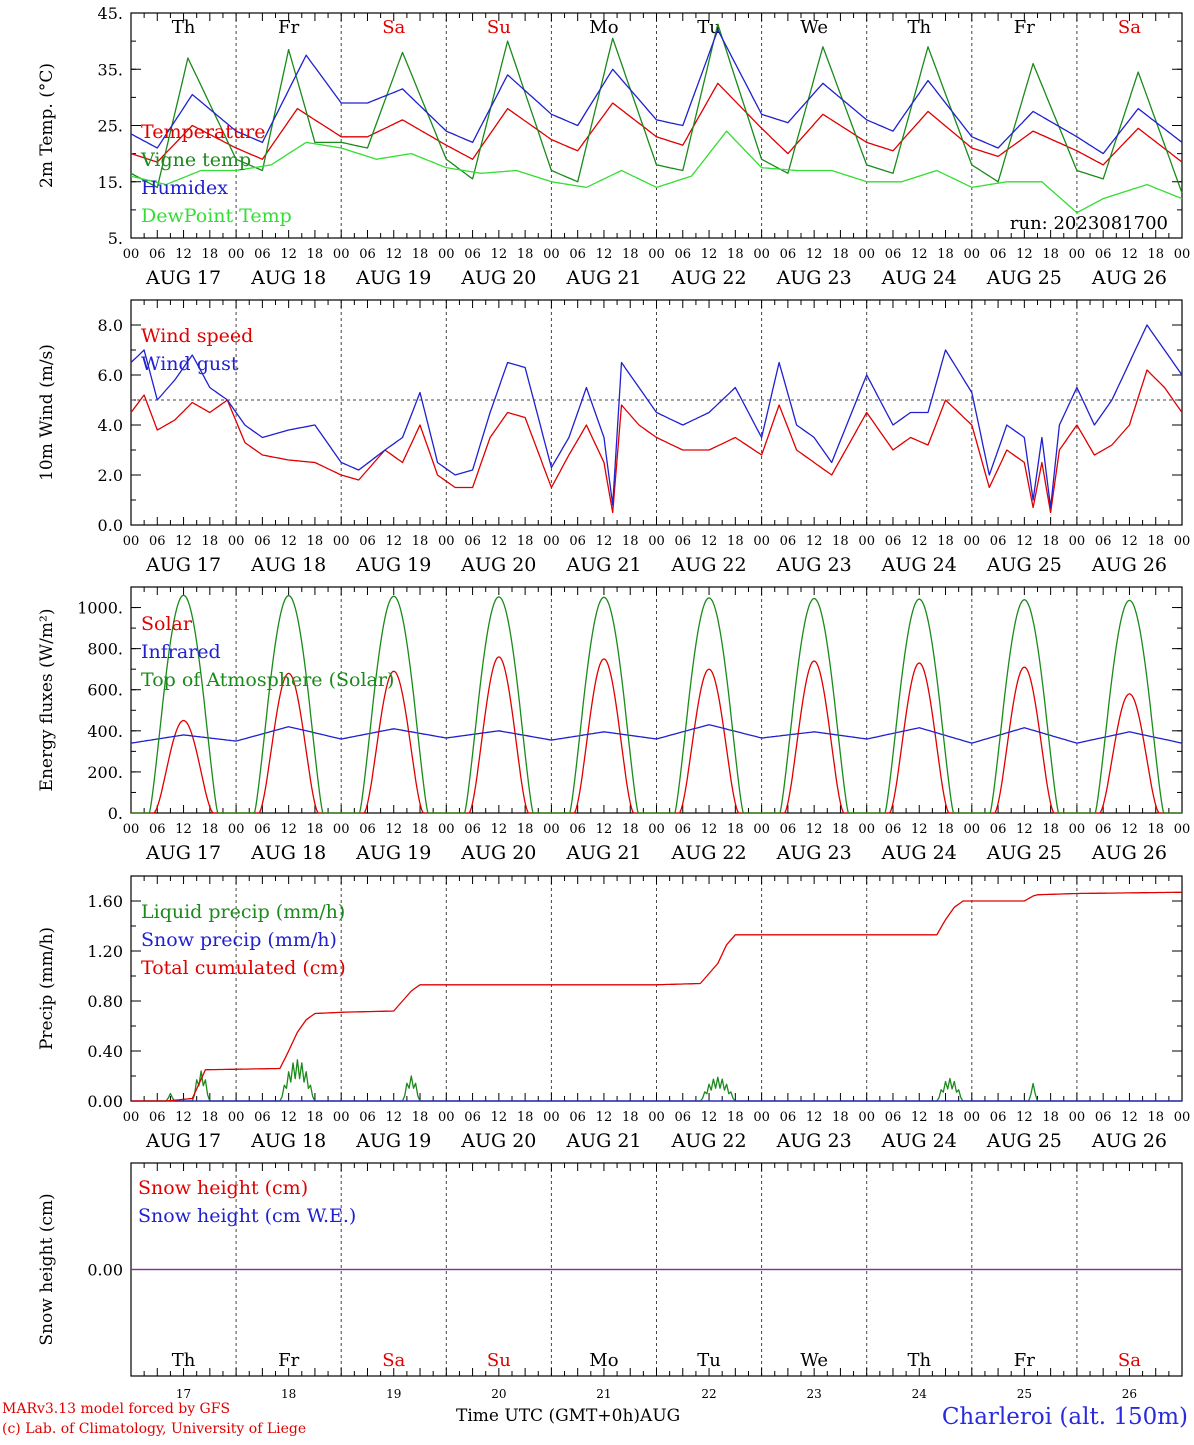 This screenshot has width=1194, height=1445. Describe the element at coordinates (708, 1394) in the screenshot. I see `day-number-label: 22` at that location.